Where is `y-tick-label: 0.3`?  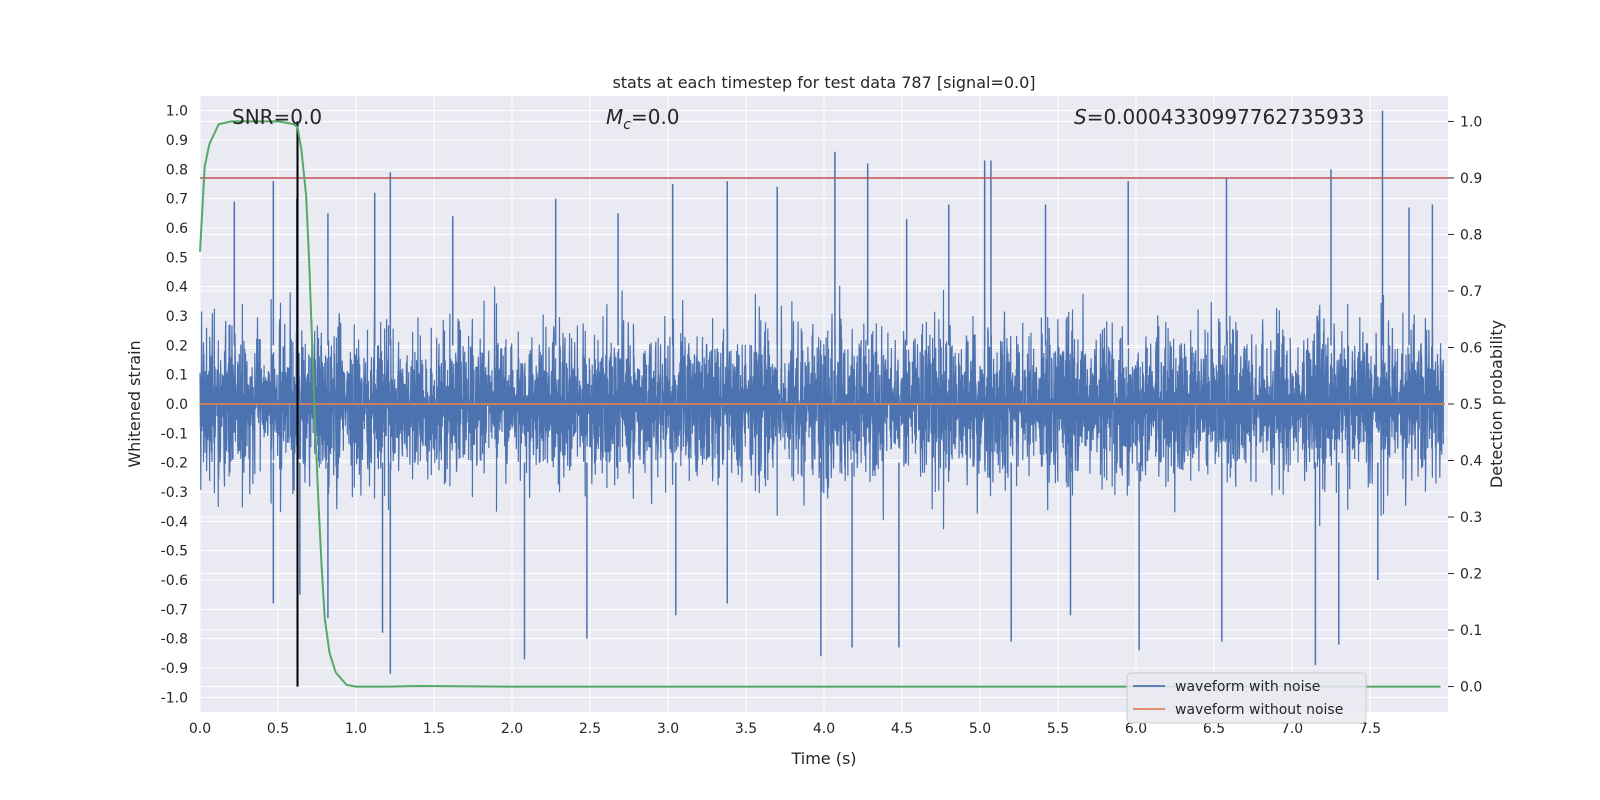 y-tick-label: 0.3 is located at coordinates (177, 317).